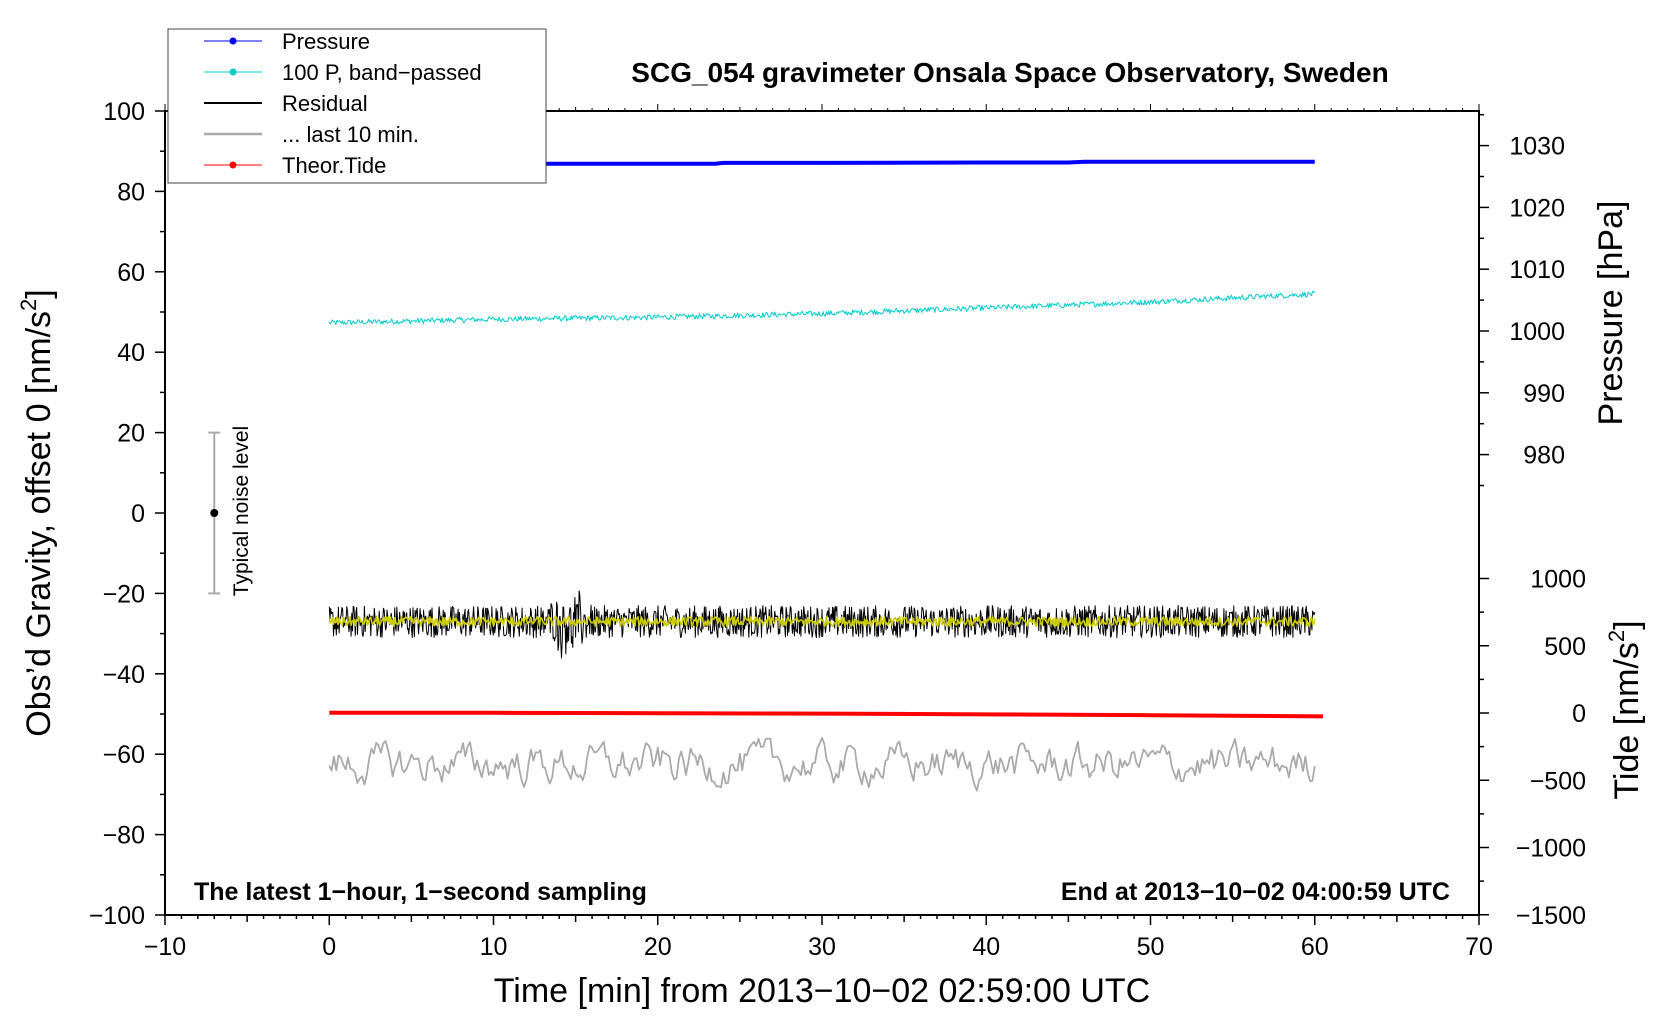 The width and height of the screenshot is (1660, 1020). Describe the element at coordinates (1611, 313) in the screenshot. I see `y-axis-pressure-title: Pressure [hPa]` at that location.